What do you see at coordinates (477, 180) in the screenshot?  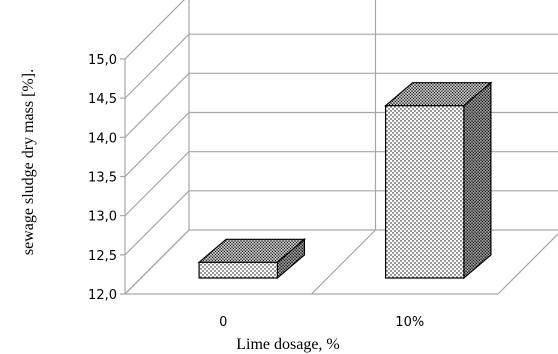 I see `bar-side` at bounding box center [477, 180].